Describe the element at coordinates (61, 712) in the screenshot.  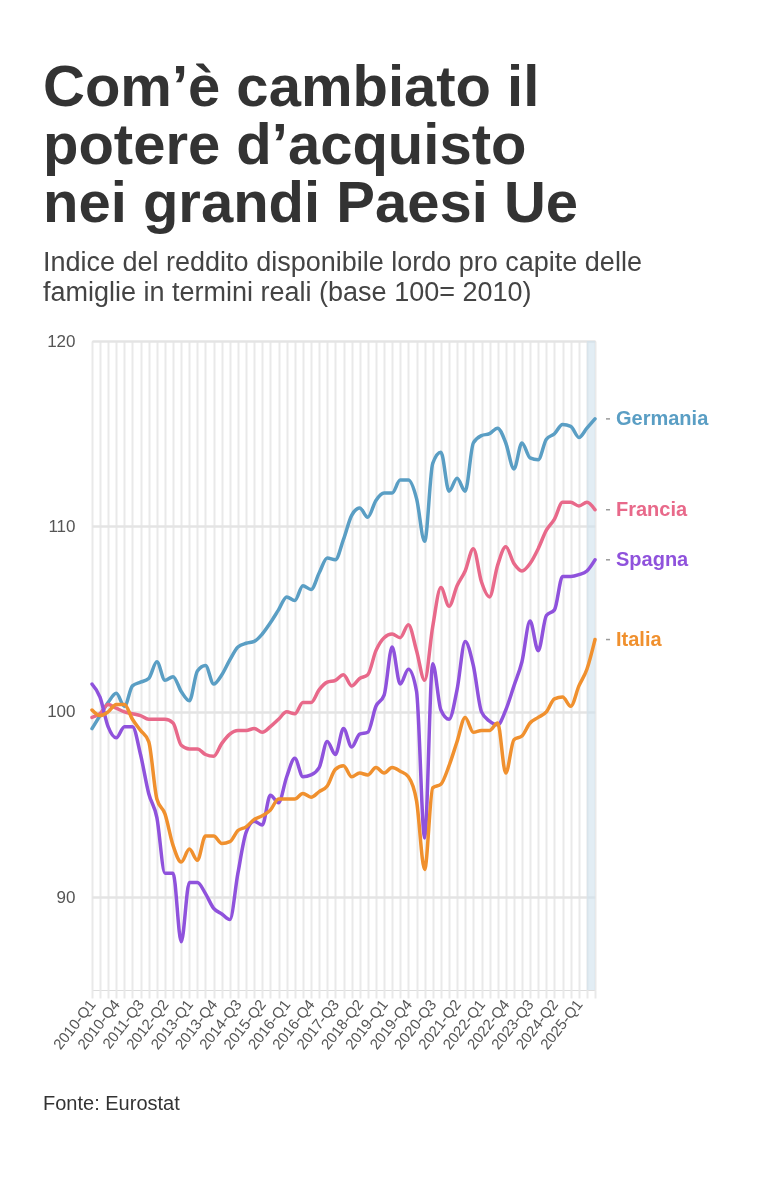
I see `y-tick-label: 100` at that location.